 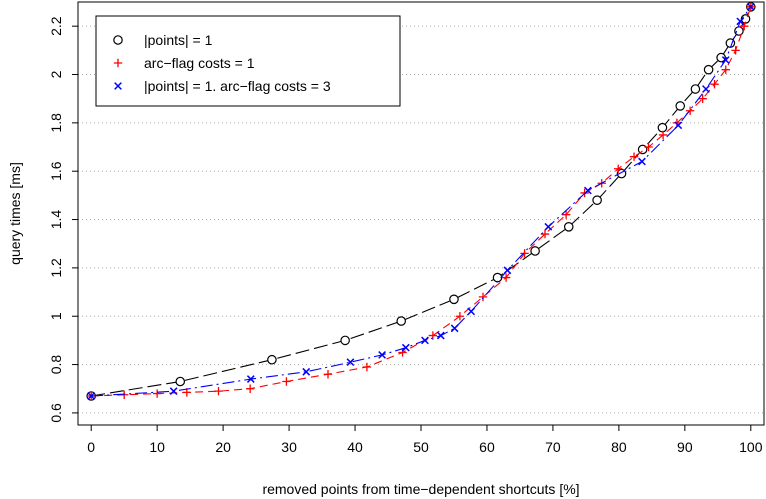 I want to click on x-tick-label: 90, so click(x=685, y=447).